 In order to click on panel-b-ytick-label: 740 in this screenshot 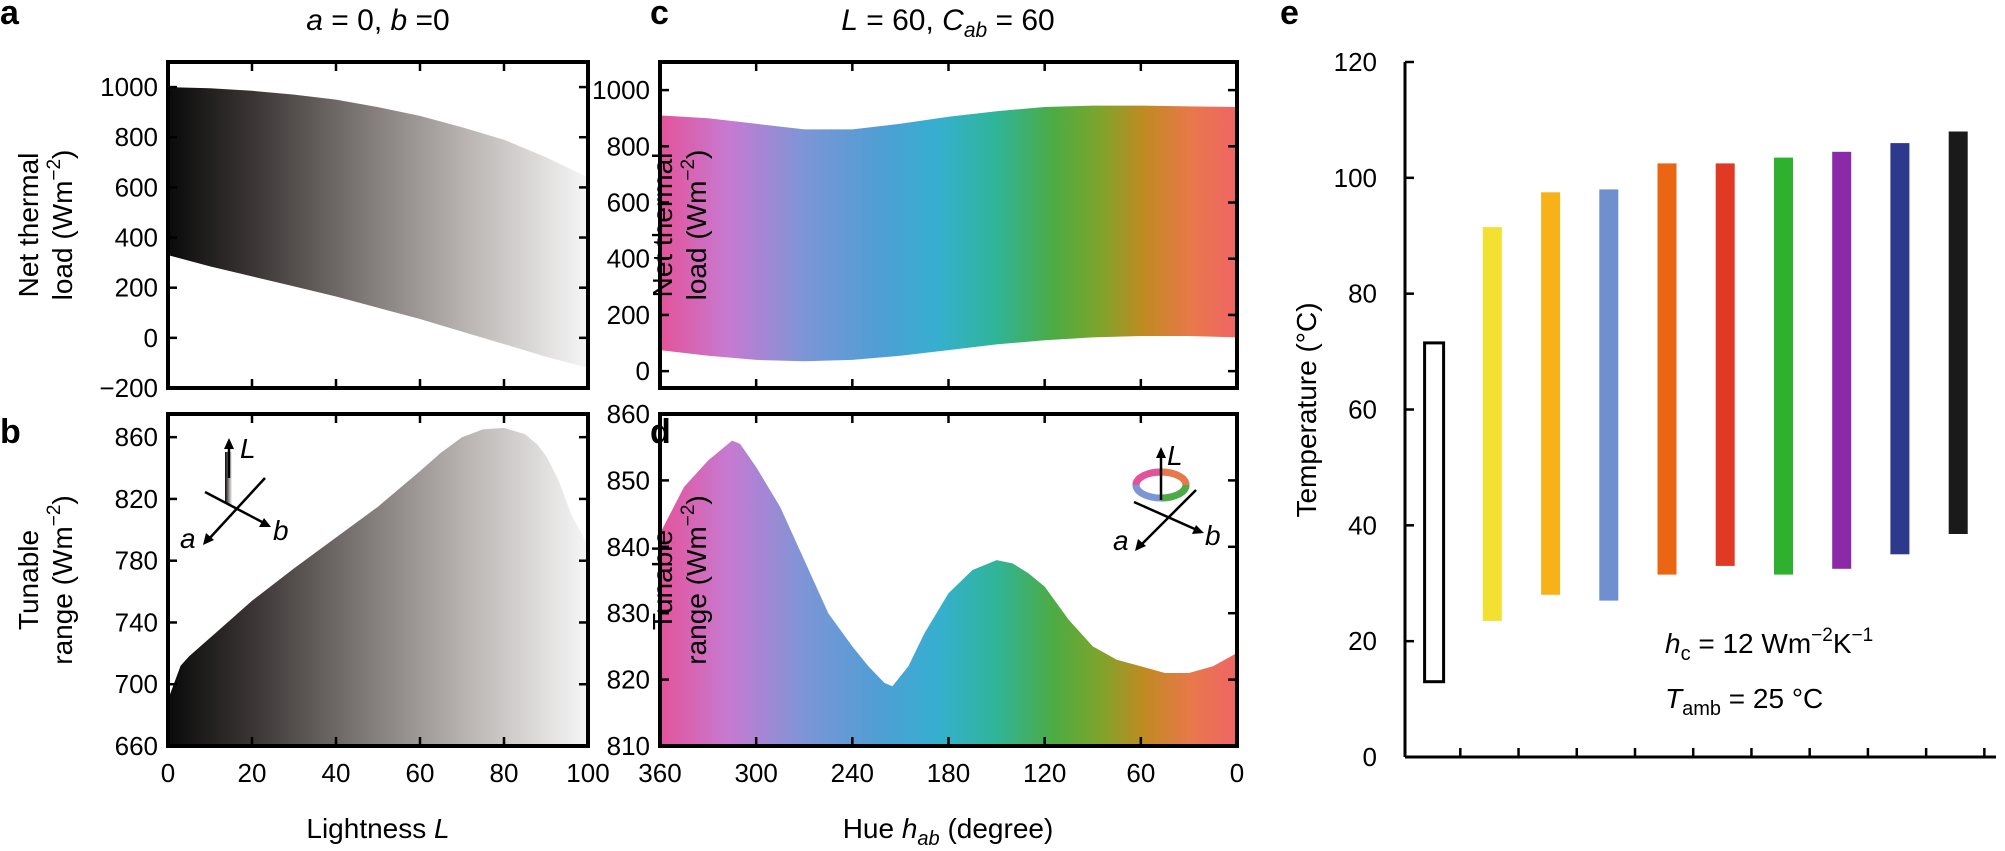, I will do `click(136, 622)`.